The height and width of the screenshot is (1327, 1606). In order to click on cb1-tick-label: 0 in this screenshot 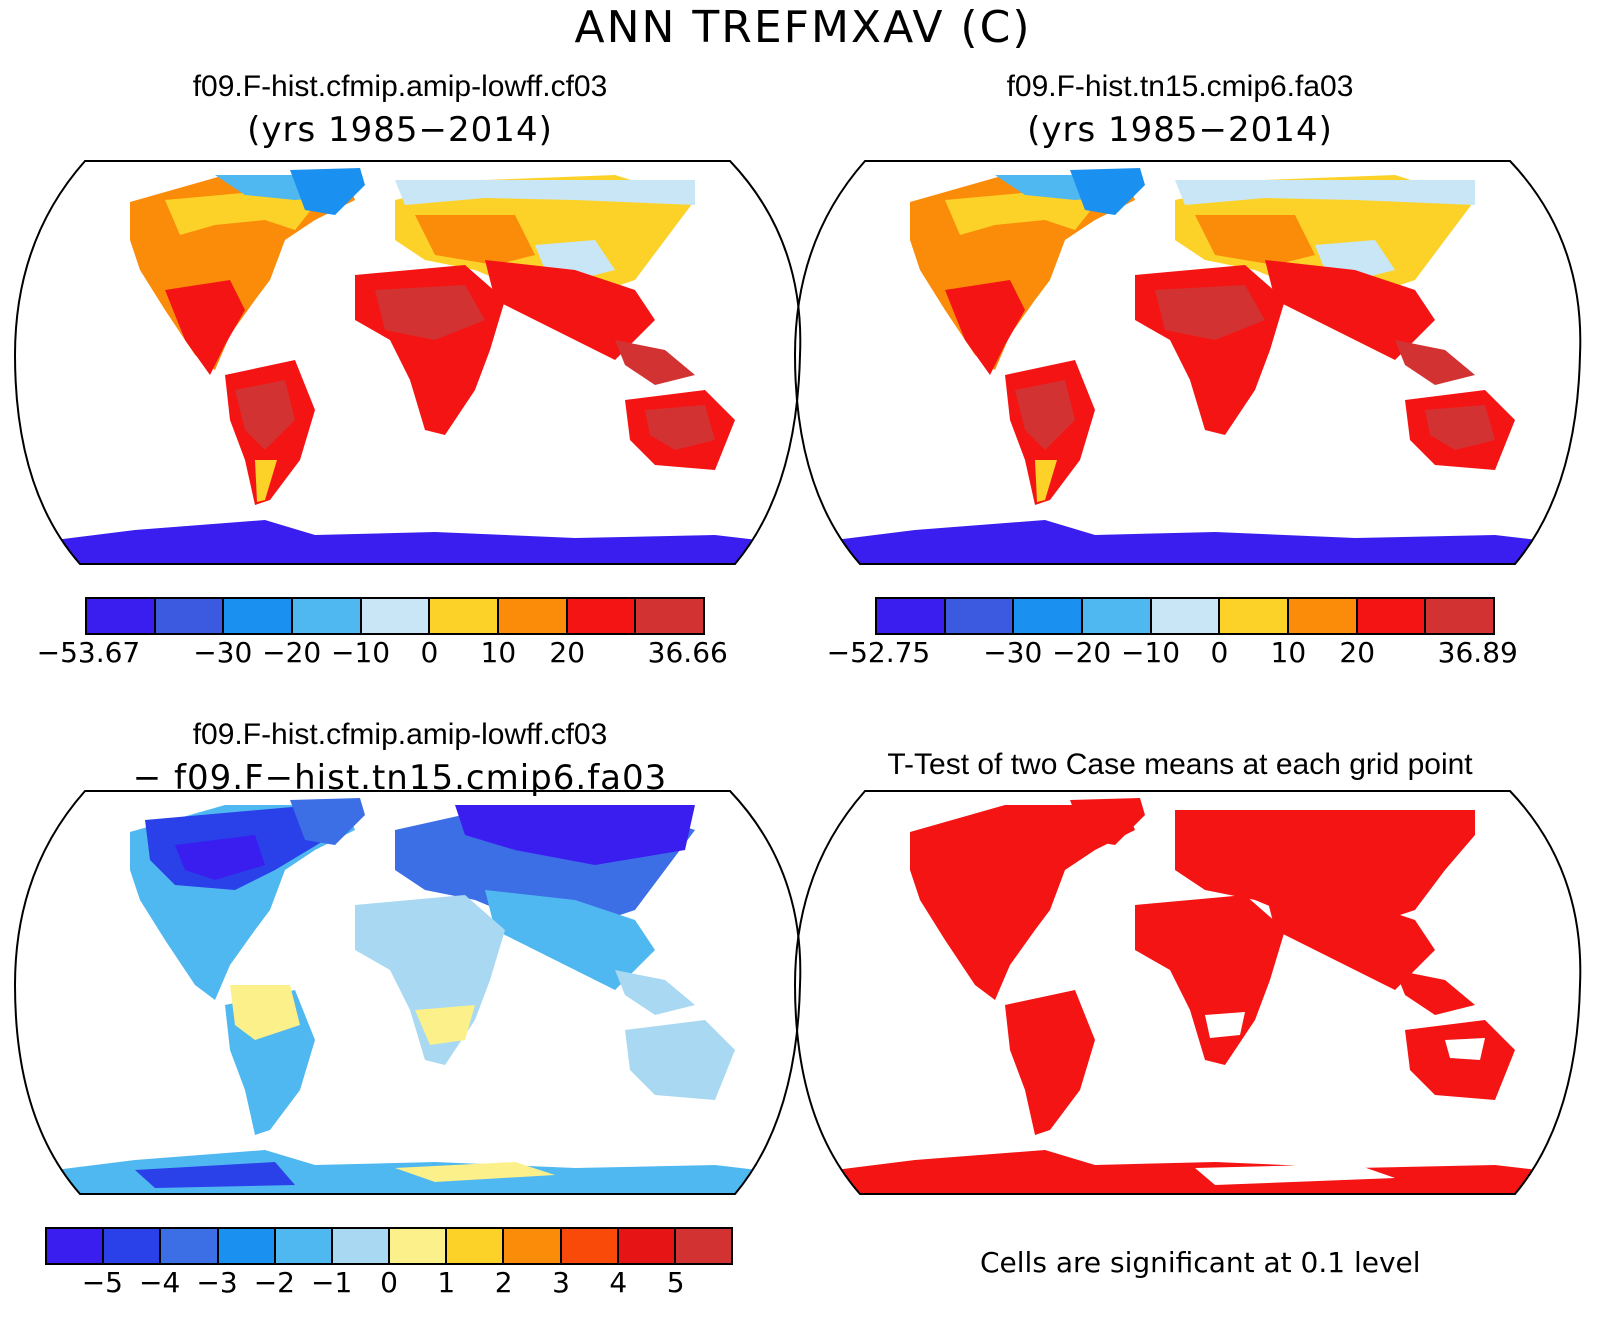, I will do `click(429, 652)`.